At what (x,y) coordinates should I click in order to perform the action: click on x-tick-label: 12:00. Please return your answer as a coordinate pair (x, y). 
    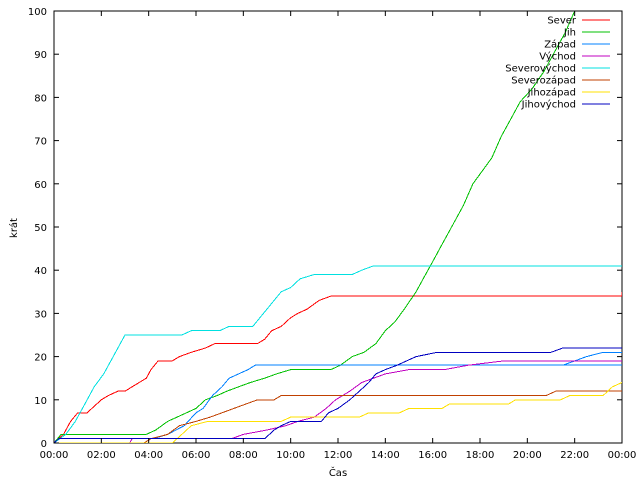
    Looking at the image, I should click on (338, 455).